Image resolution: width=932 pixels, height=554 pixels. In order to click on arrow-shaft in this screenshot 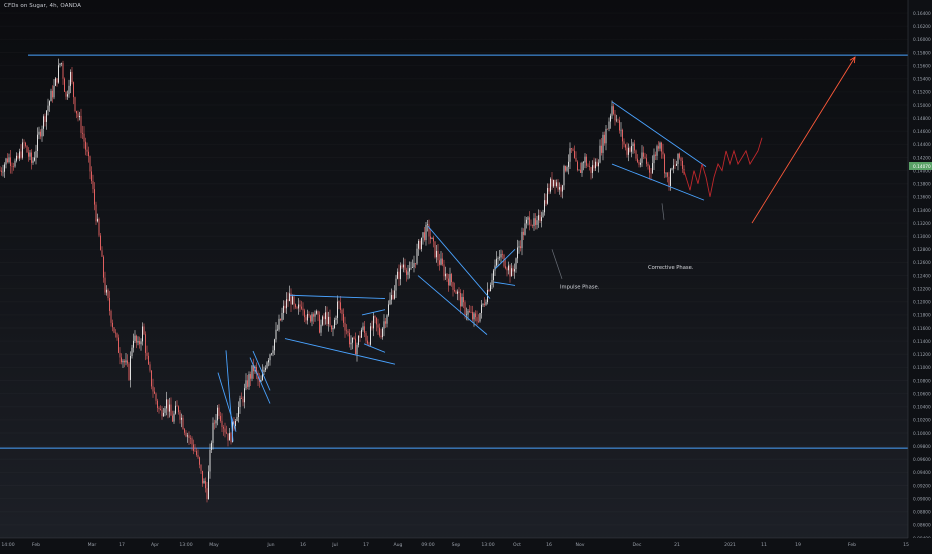, I will do `click(803, 140)`.